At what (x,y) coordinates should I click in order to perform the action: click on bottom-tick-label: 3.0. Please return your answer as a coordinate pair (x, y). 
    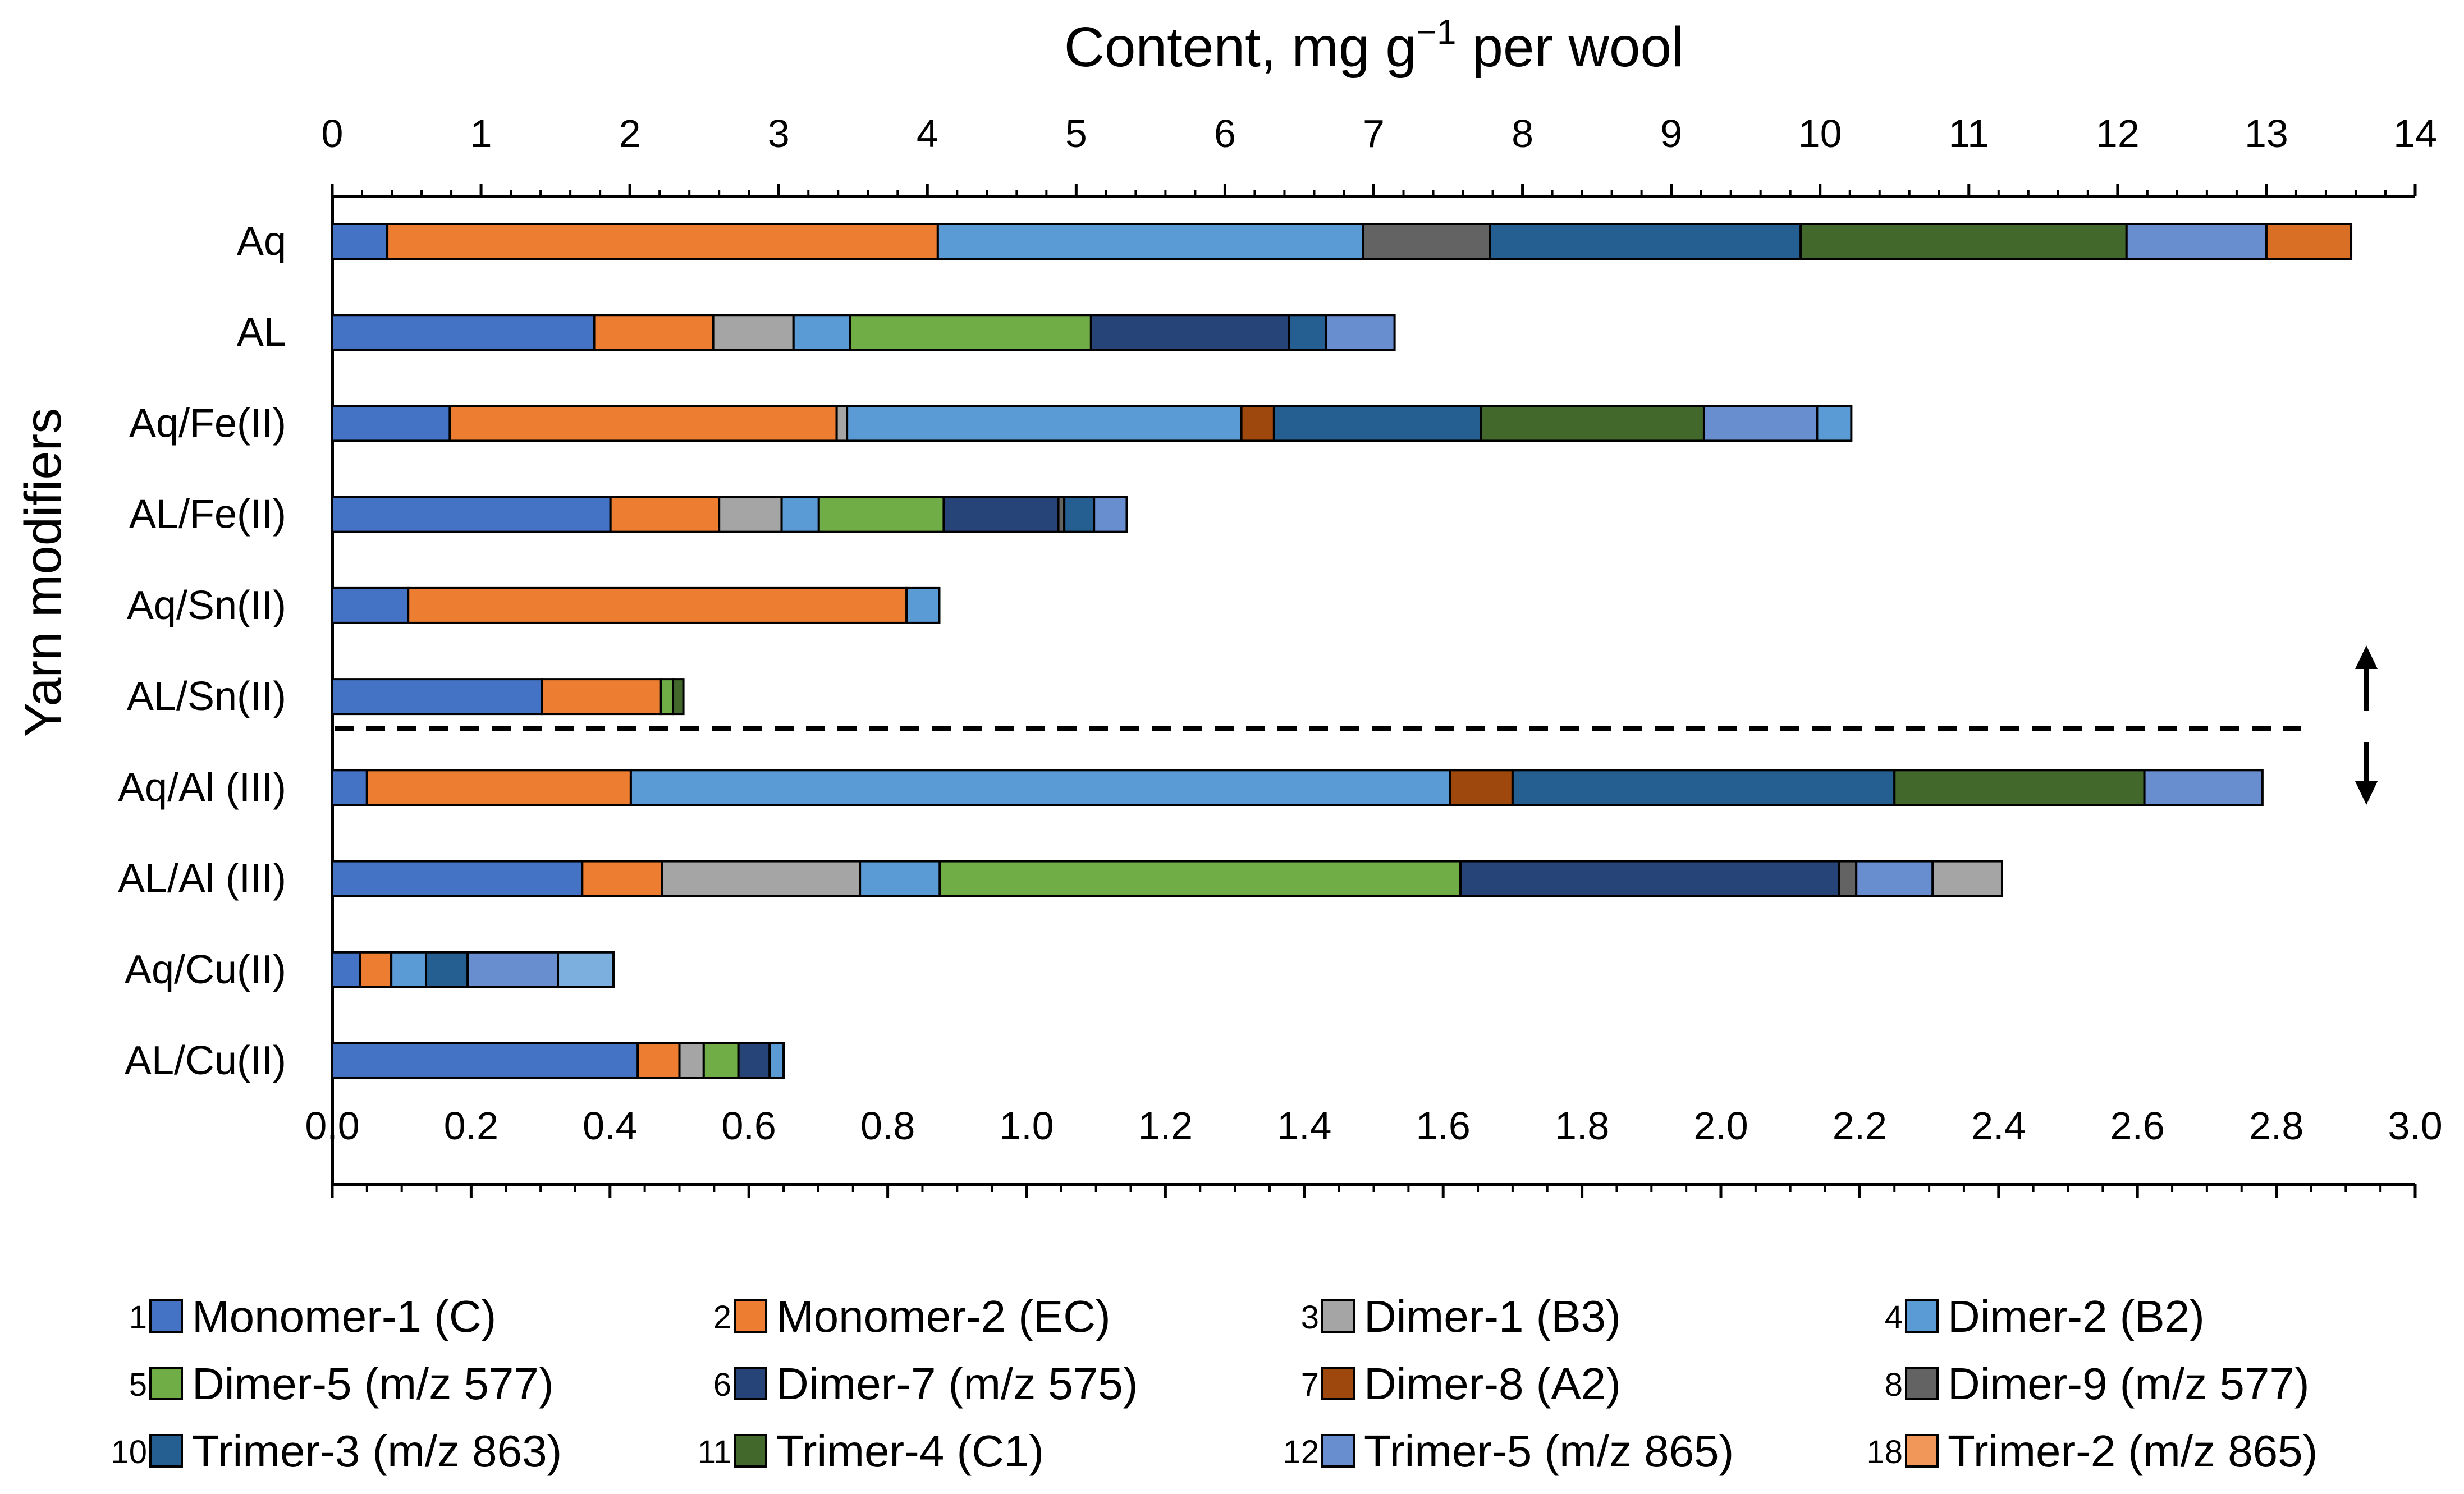
    Looking at the image, I should click on (2415, 1126).